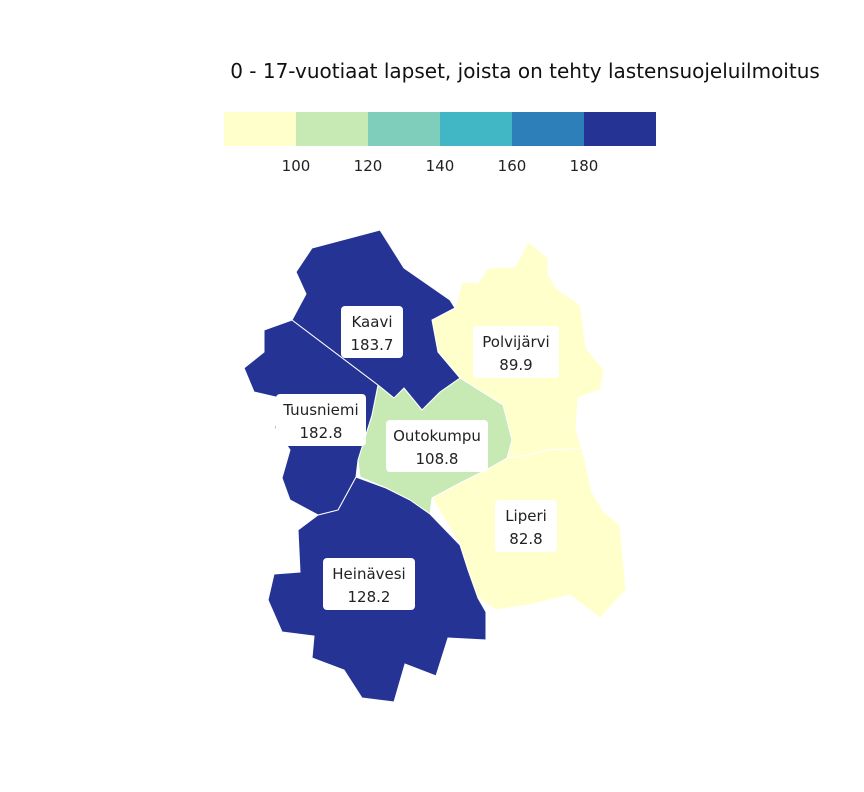 The width and height of the screenshot is (864, 792). I want to click on region-value: 182.8, so click(321, 433).